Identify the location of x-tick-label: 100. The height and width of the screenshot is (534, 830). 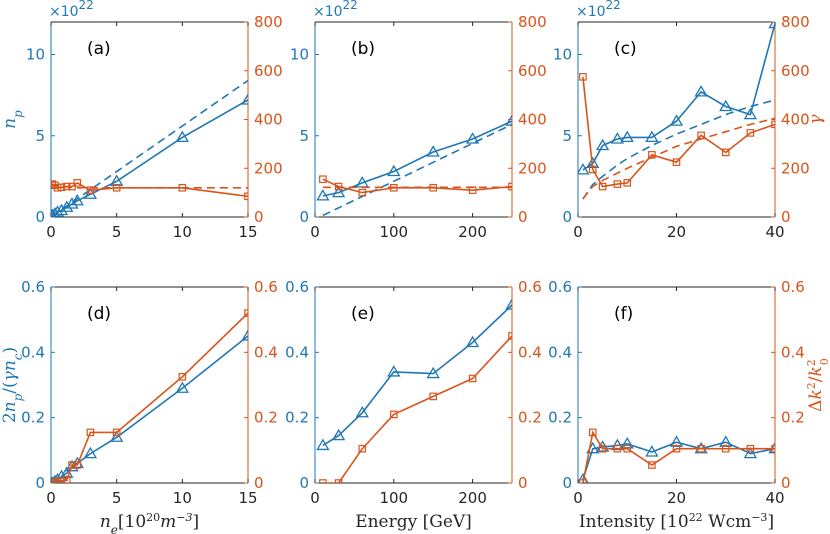
(393, 498).